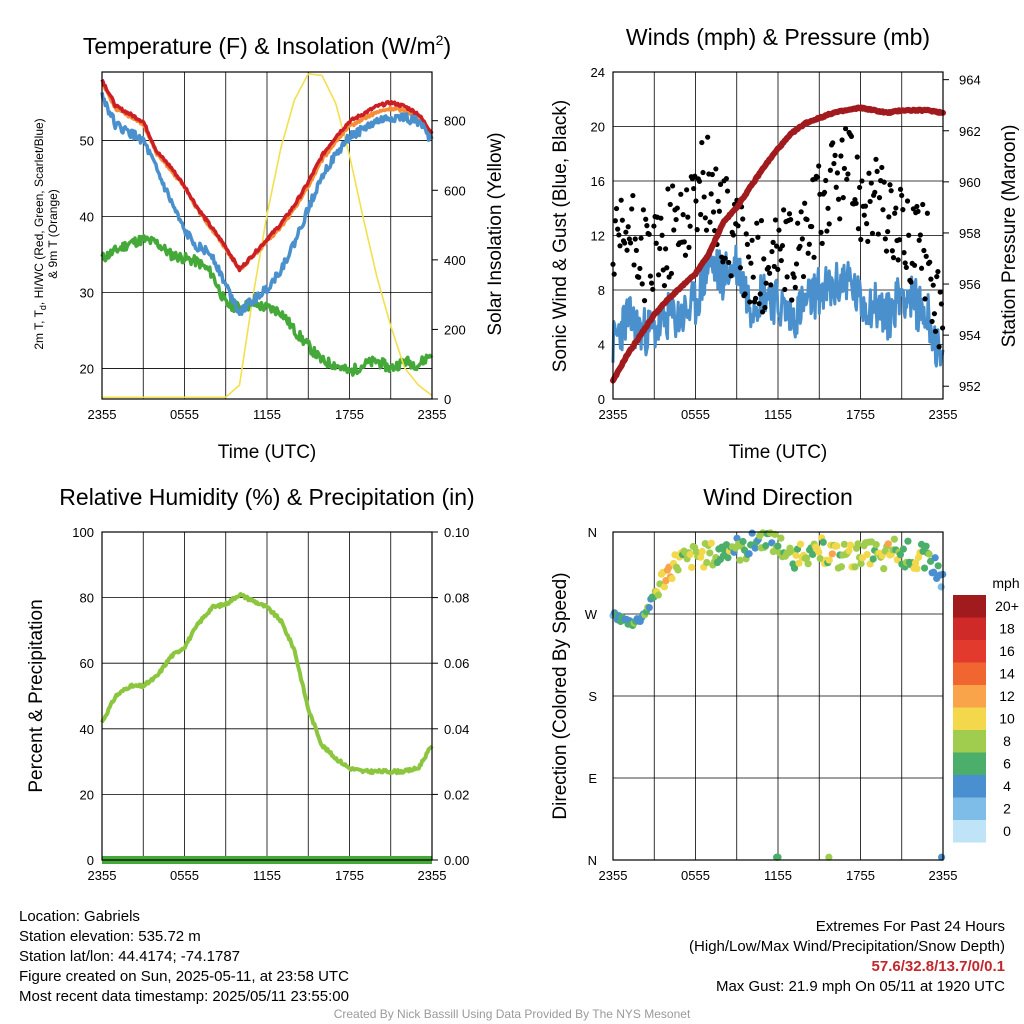 Image resolution: width=1024 pixels, height=1024 pixels. Describe the element at coordinates (598, 181) in the screenshot. I see `y-tick-label: 16` at that location.